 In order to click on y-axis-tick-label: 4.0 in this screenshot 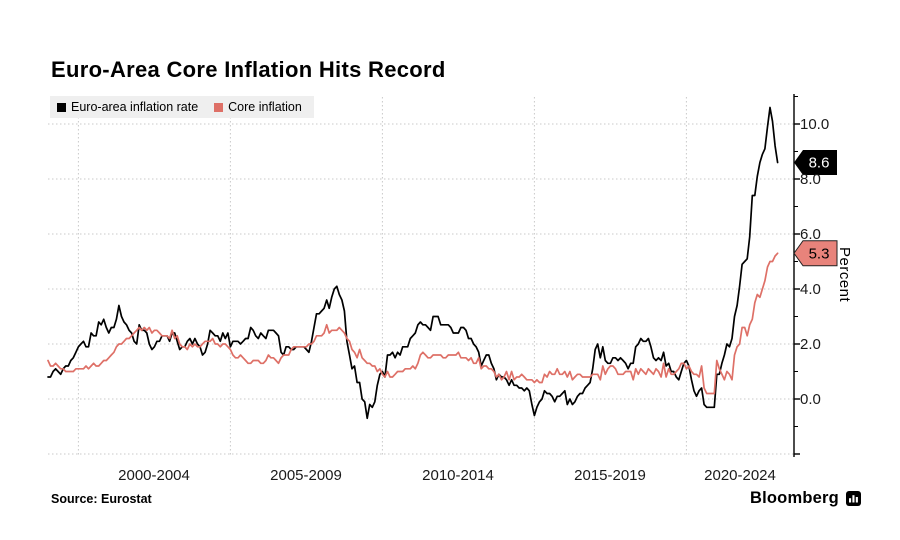, I will do `click(810, 289)`.